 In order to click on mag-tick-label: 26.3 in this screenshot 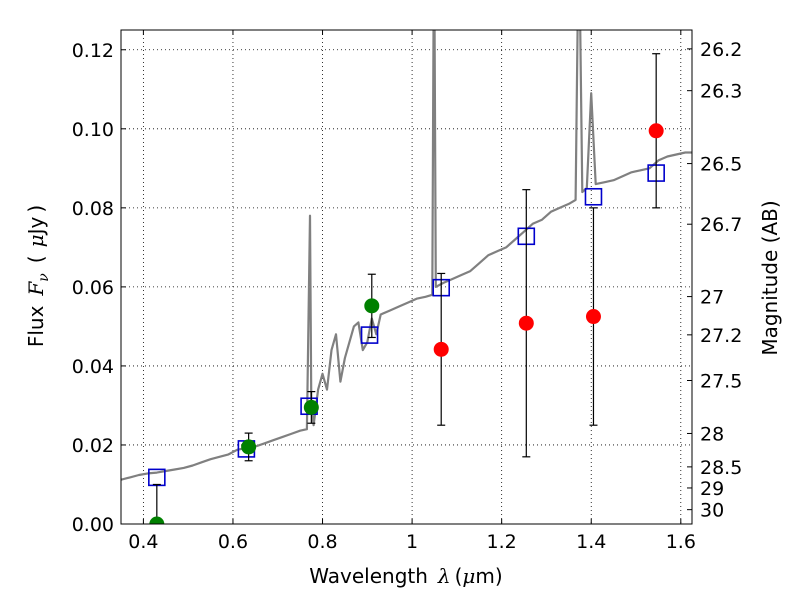, I will do `click(721, 92)`.